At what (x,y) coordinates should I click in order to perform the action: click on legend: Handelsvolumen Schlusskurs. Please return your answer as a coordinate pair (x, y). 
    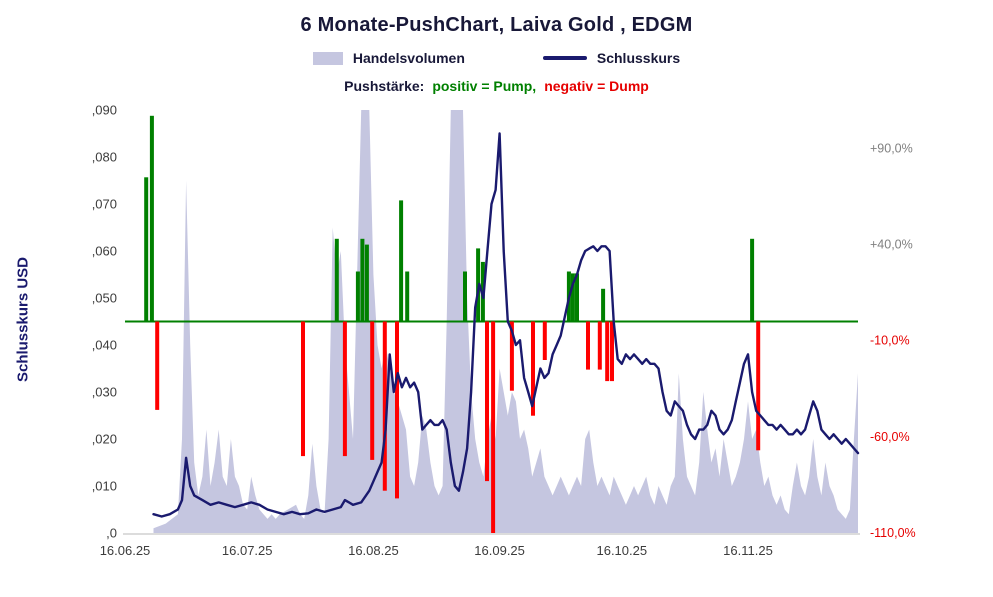
    Looking at the image, I should click on (496, 58).